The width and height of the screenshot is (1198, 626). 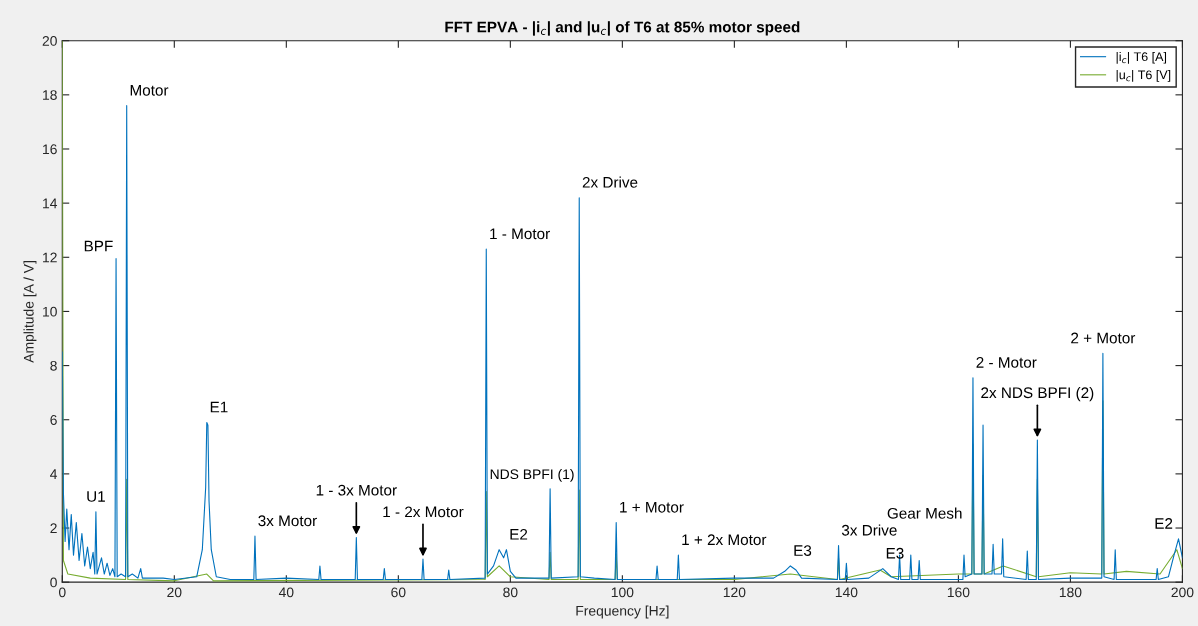 I want to click on y-tick-label: 0, so click(x=53, y=582).